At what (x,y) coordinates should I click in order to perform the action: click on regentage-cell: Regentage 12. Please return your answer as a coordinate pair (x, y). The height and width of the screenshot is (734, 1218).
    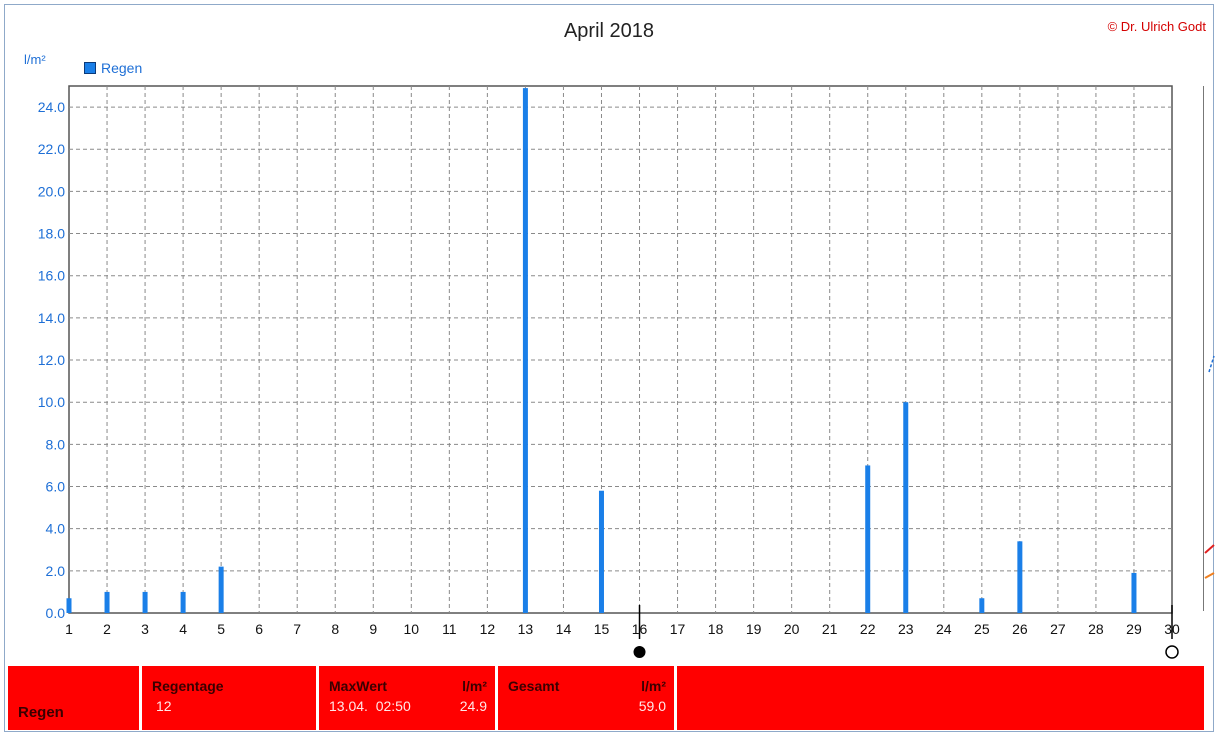
    Looking at the image, I should click on (229, 698).